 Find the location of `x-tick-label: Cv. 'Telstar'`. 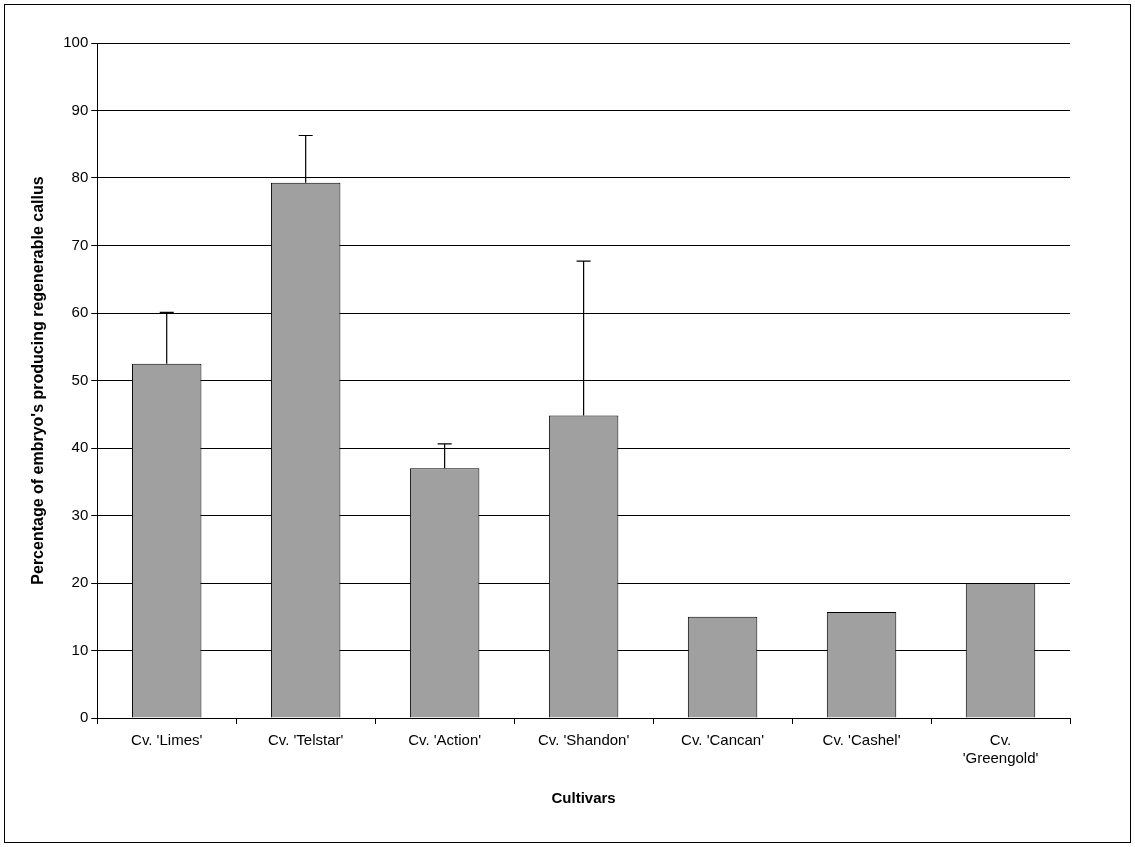

x-tick-label: Cv. 'Telstar' is located at coordinates (305, 740).